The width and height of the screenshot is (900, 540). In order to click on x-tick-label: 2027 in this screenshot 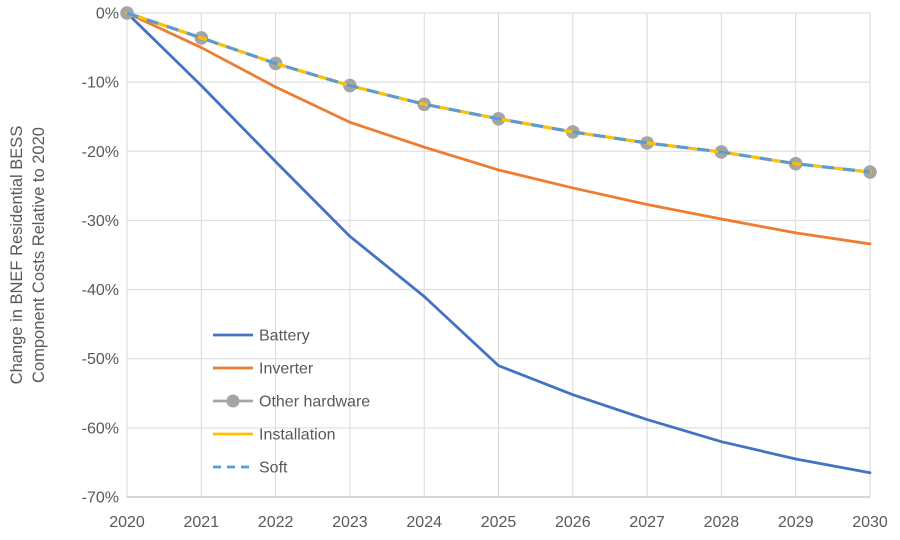, I will do `click(647, 522)`.